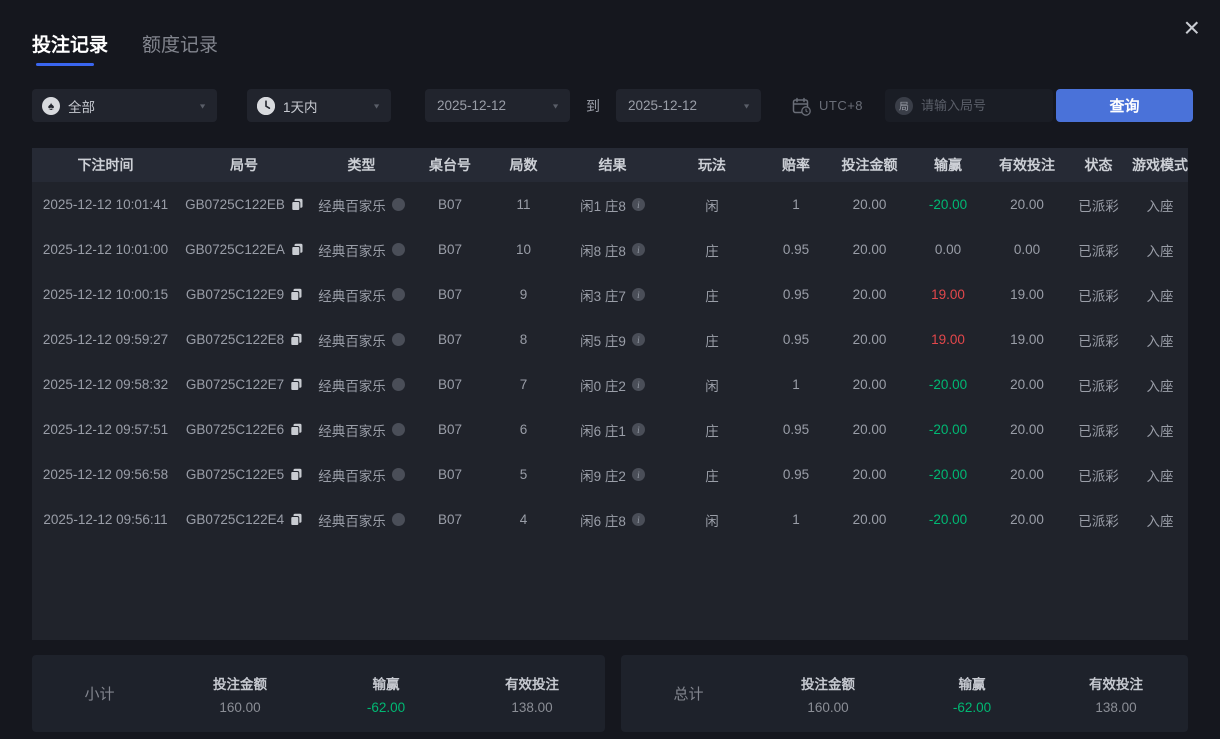 This screenshot has width=1220, height=739. What do you see at coordinates (976, 105) in the screenshot?
I see `round-search-input` at bounding box center [976, 105].